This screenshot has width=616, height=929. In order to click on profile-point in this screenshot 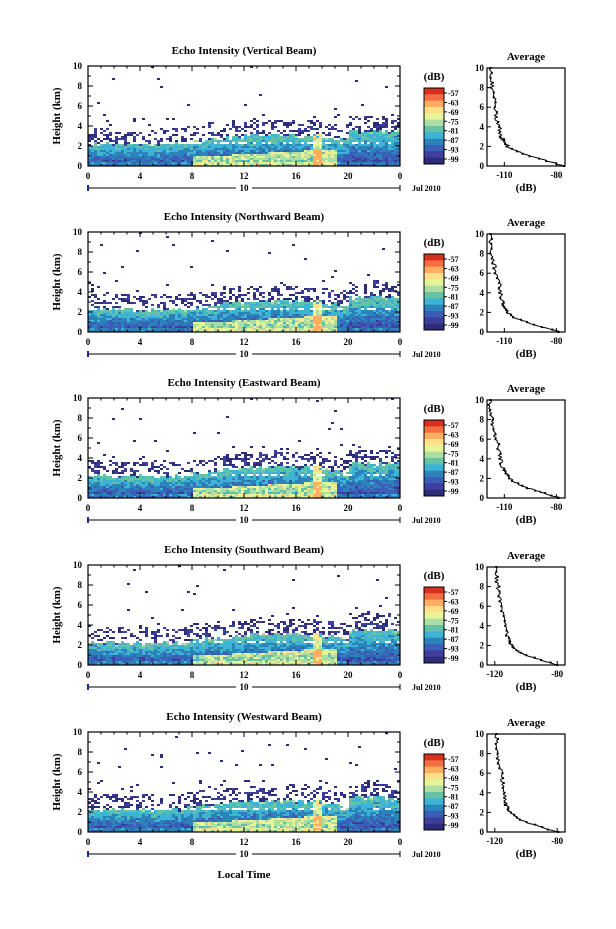, I will do `click(546, 161)`.